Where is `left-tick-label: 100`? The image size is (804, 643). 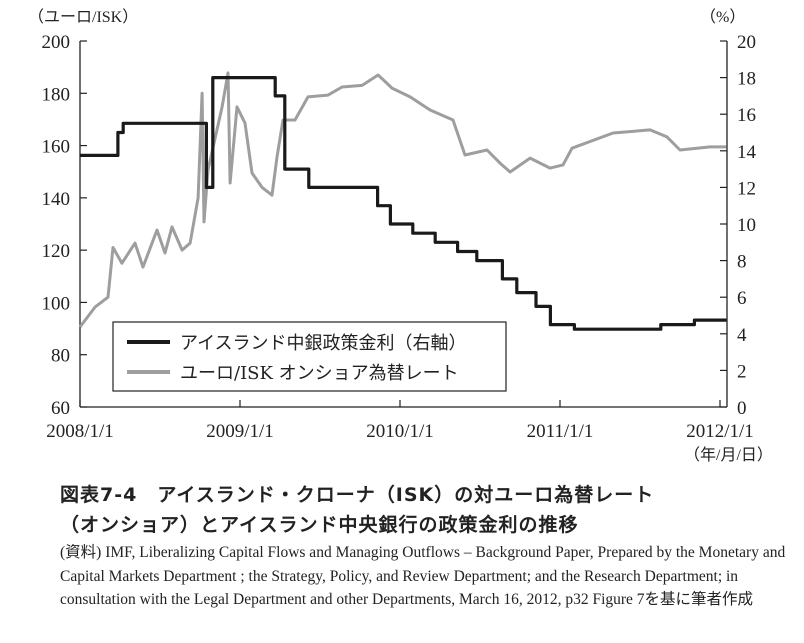 left-tick-label: 100 is located at coordinates (56, 303).